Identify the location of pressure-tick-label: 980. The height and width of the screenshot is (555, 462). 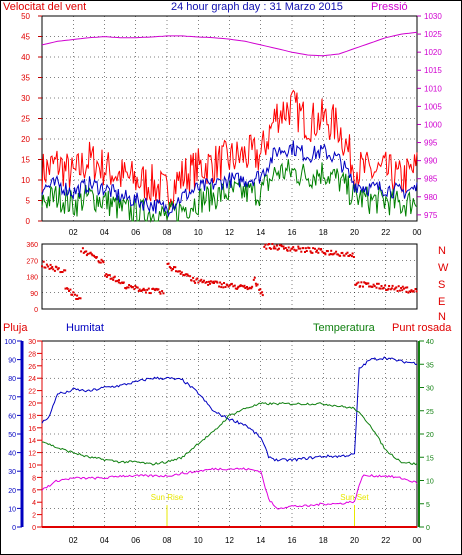
(431, 197).